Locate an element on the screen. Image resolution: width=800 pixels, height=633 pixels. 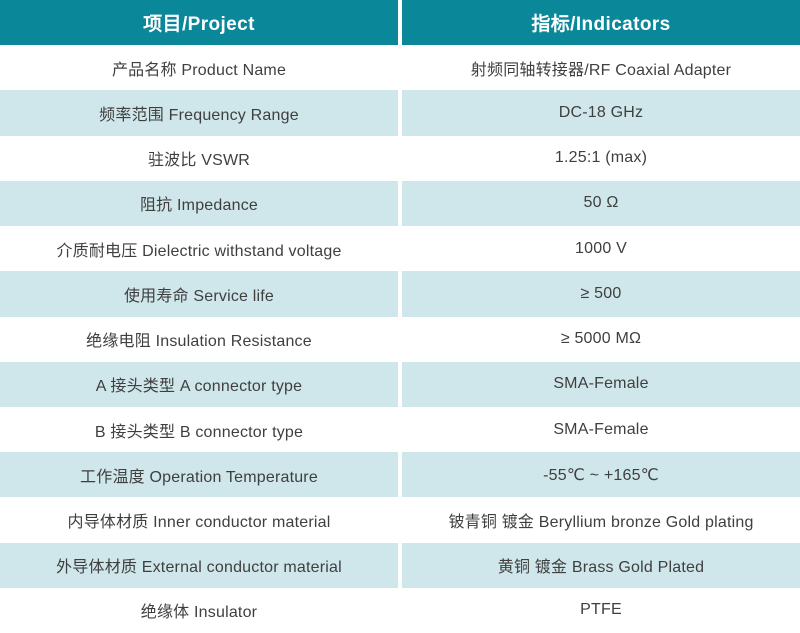
table-row: B 接头类型 B connector type SMA-Female is located at coordinates (400, 429).